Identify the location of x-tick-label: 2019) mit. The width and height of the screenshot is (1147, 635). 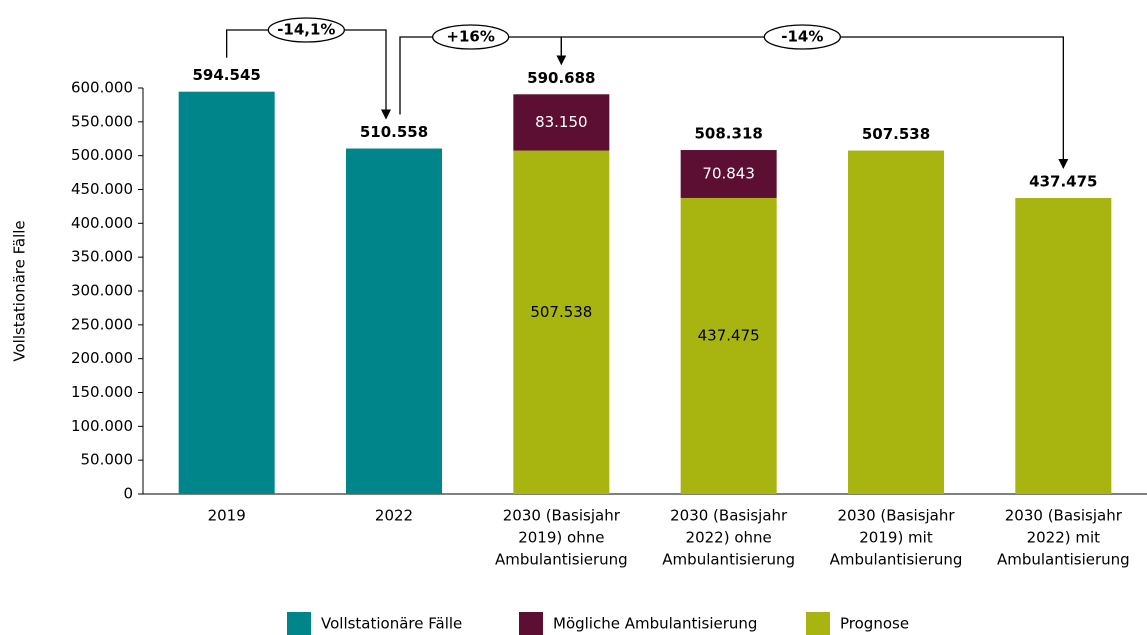
(896, 538).